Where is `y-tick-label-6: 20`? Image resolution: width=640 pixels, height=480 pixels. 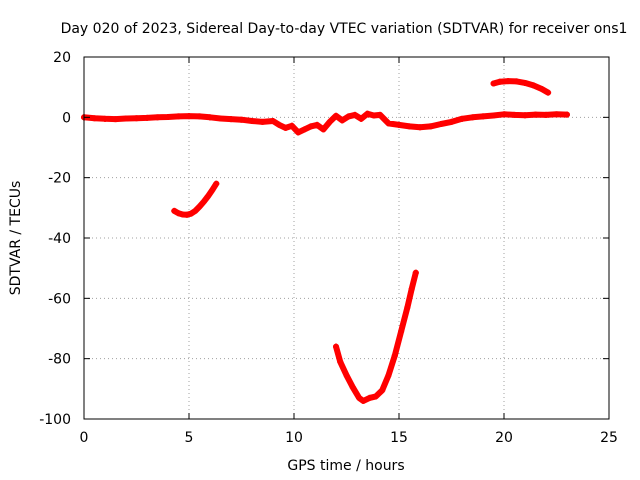 y-tick-label-6: 20 is located at coordinates (62, 58).